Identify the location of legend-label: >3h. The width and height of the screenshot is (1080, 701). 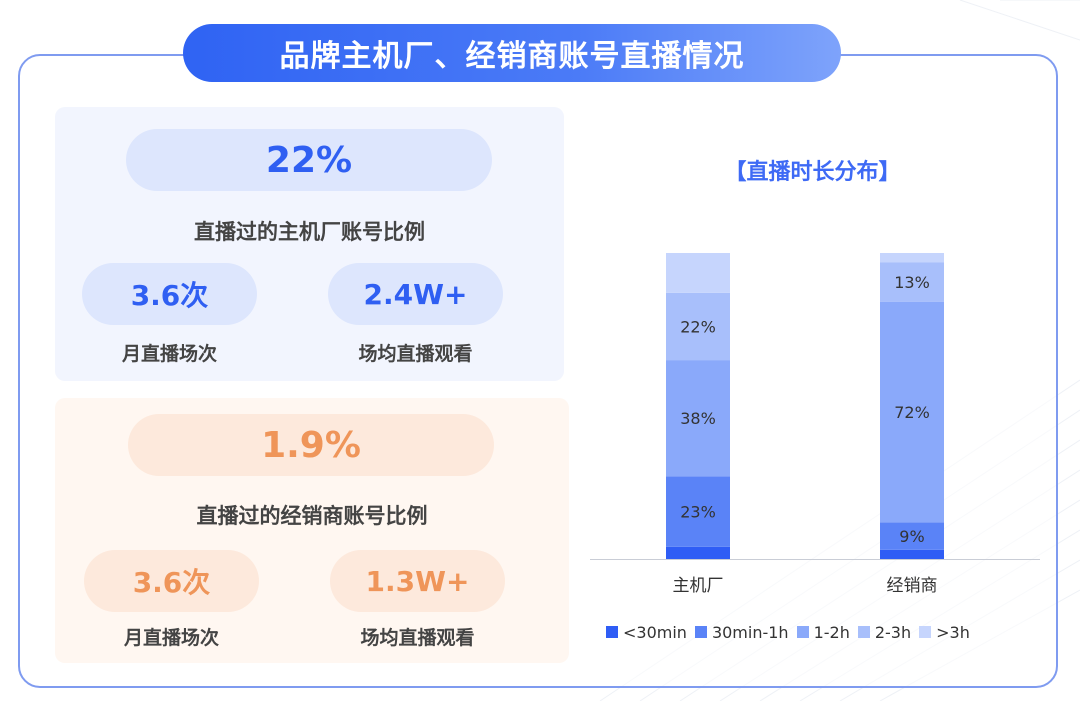
(953, 632).